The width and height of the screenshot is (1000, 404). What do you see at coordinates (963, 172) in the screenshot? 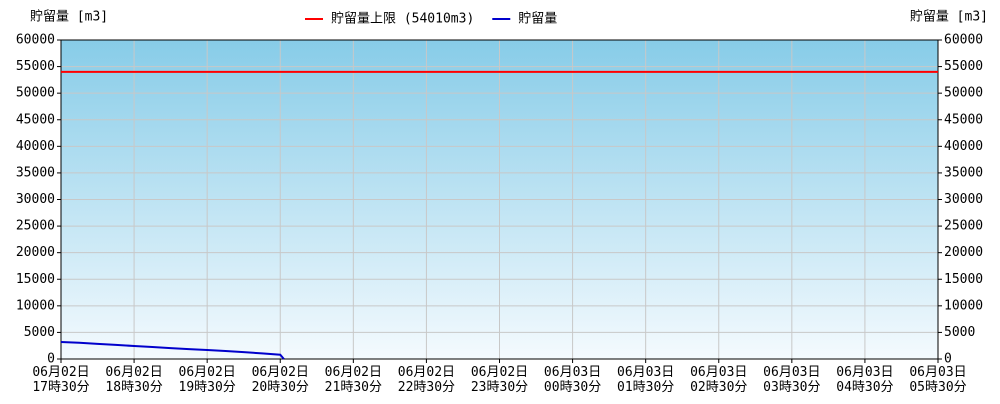
I see `y2-tick-label: 35000` at bounding box center [963, 172].